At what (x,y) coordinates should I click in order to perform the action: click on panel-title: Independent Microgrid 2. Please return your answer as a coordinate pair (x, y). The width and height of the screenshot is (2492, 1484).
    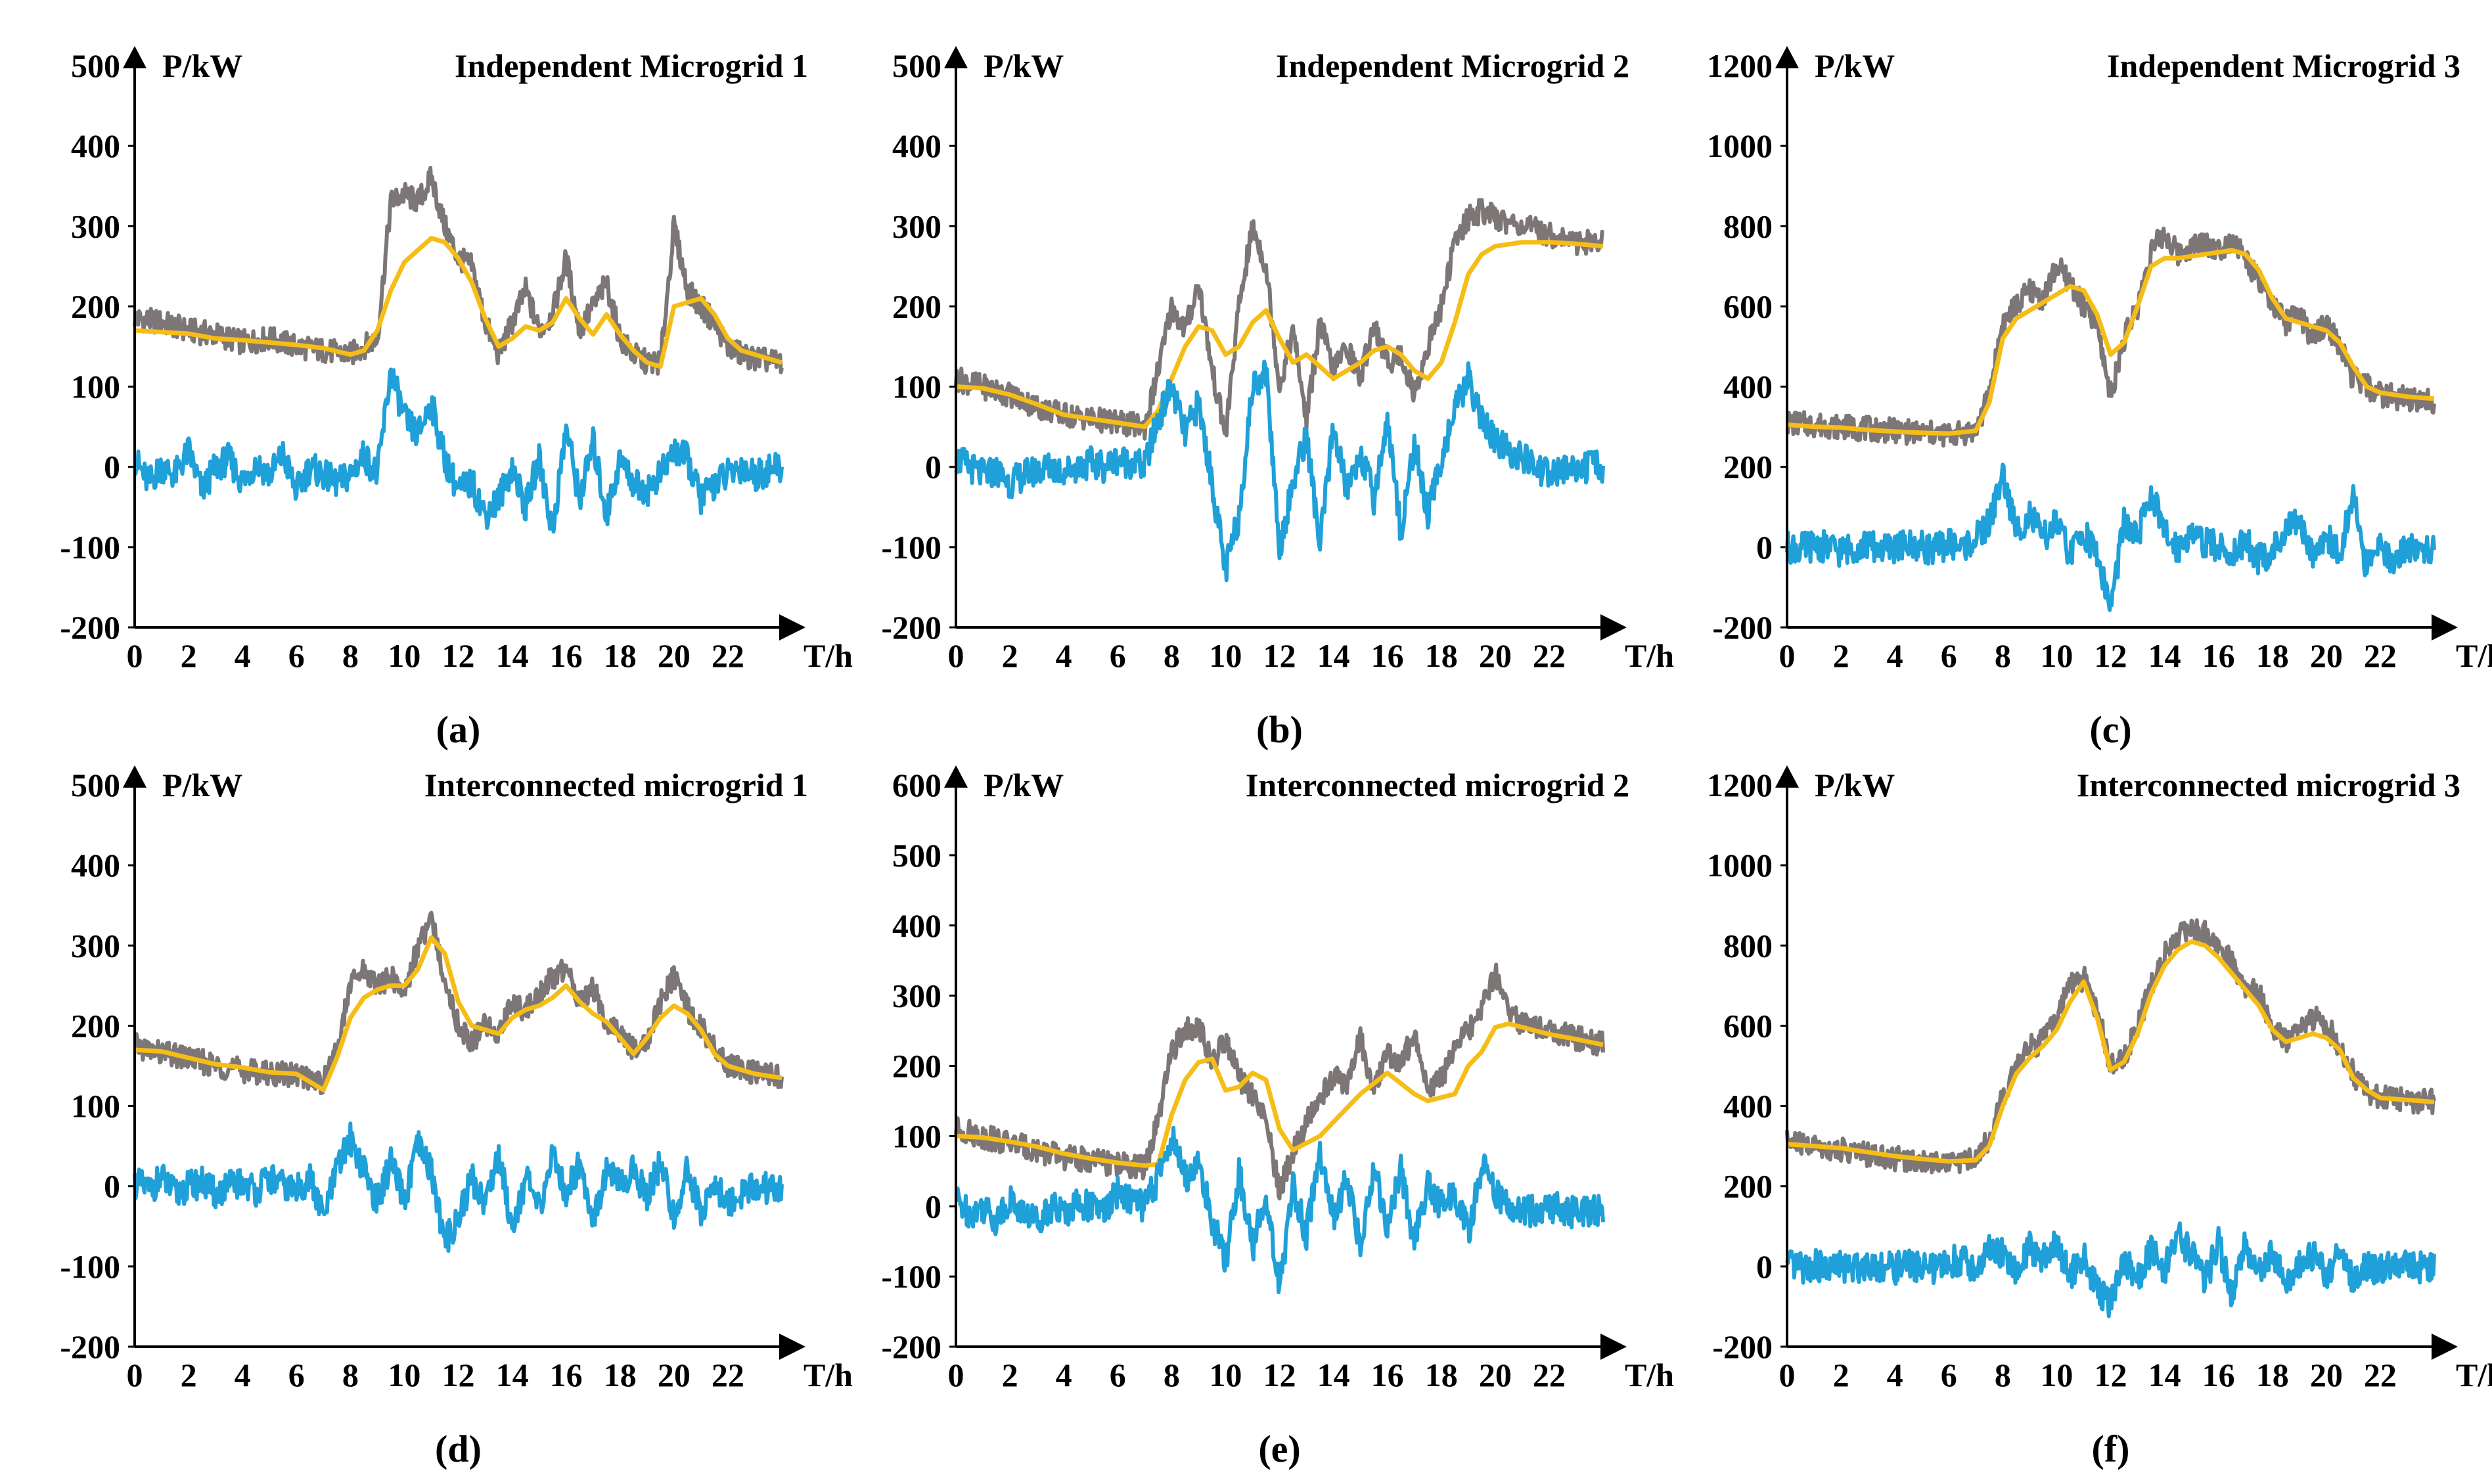
    Looking at the image, I should click on (1452, 65).